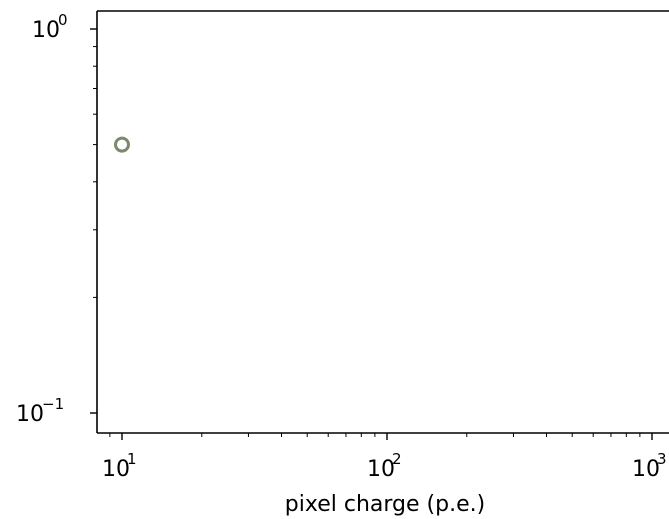 This screenshot has width=669, height=519. I want to click on y-tick-exponent: 0, so click(63, 20).